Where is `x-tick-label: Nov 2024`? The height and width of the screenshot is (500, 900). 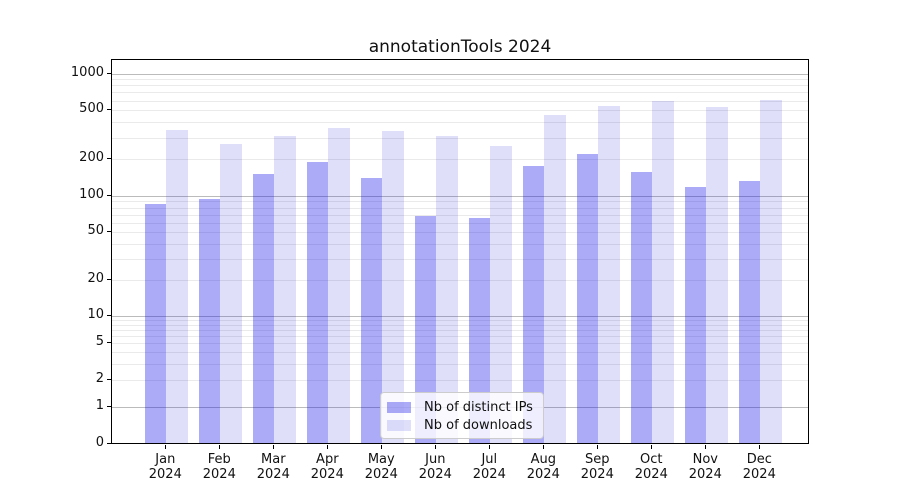 x-tick-label: Nov 2024 is located at coordinates (705, 467).